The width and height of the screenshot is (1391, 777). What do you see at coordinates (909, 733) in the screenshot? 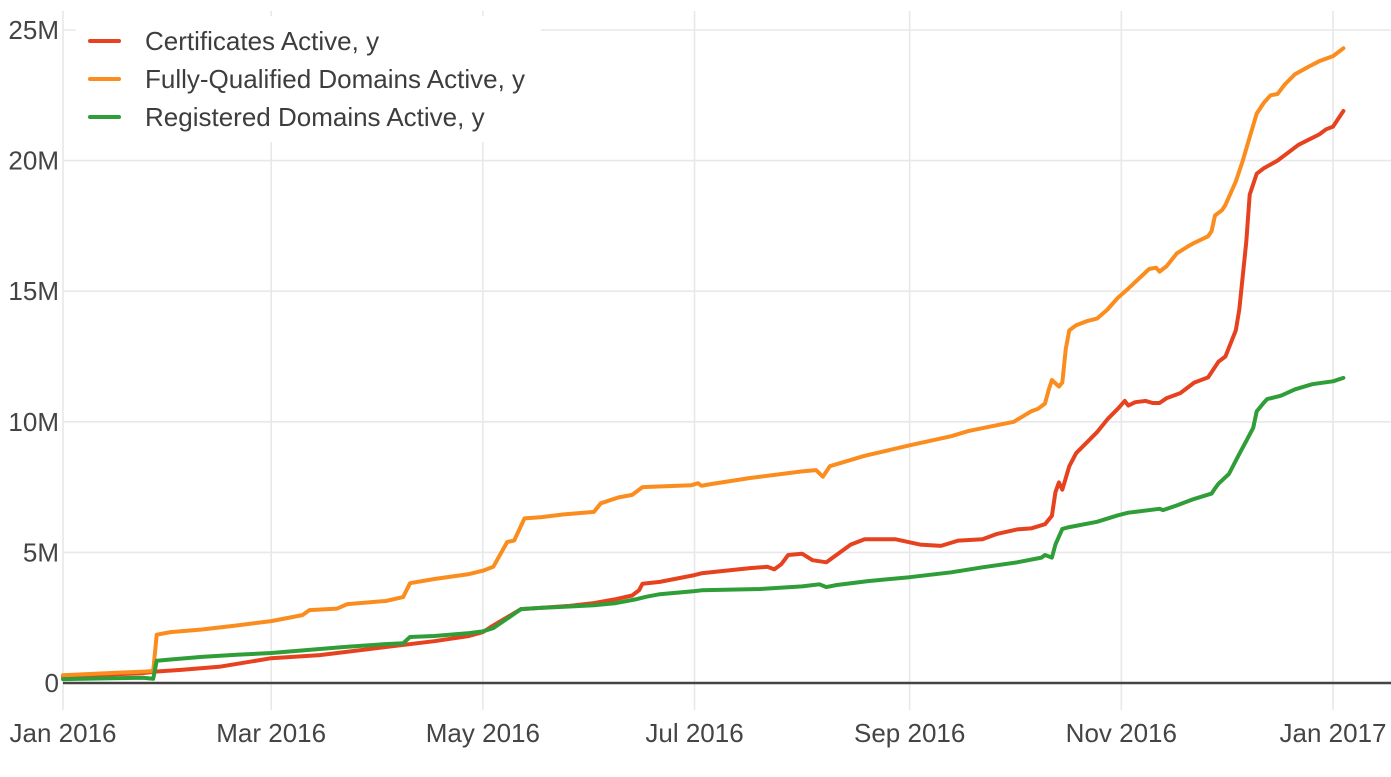
I see `x-tick-label: Sep 2016` at bounding box center [909, 733].